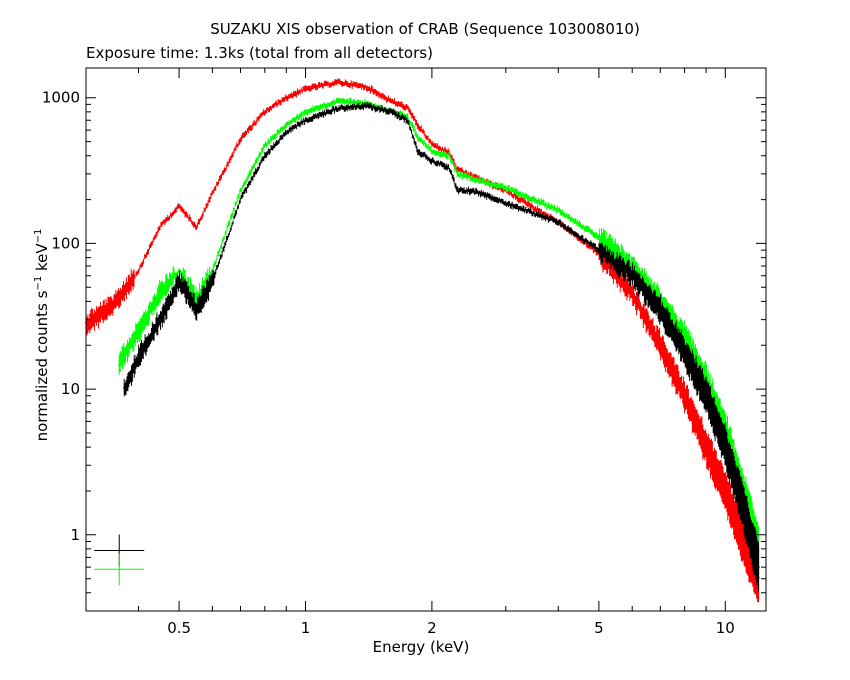  Describe the element at coordinates (306, 628) in the screenshot. I see `x-tick-label: 1` at that location.